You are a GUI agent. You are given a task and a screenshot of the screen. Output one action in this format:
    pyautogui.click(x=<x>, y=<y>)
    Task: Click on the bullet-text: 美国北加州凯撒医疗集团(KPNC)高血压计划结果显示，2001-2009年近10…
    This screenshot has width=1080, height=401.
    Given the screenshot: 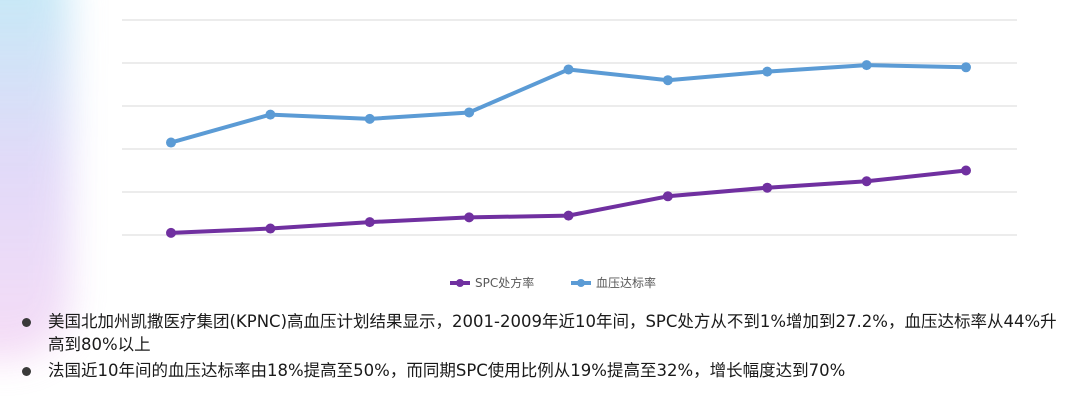 What is the action you would take?
    pyautogui.click(x=552, y=333)
    